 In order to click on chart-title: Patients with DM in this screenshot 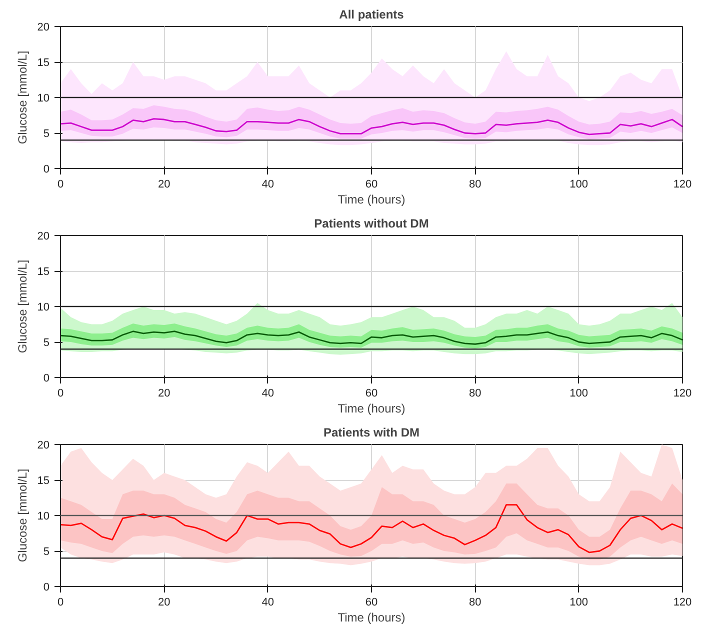, I will do `click(371, 433)`.